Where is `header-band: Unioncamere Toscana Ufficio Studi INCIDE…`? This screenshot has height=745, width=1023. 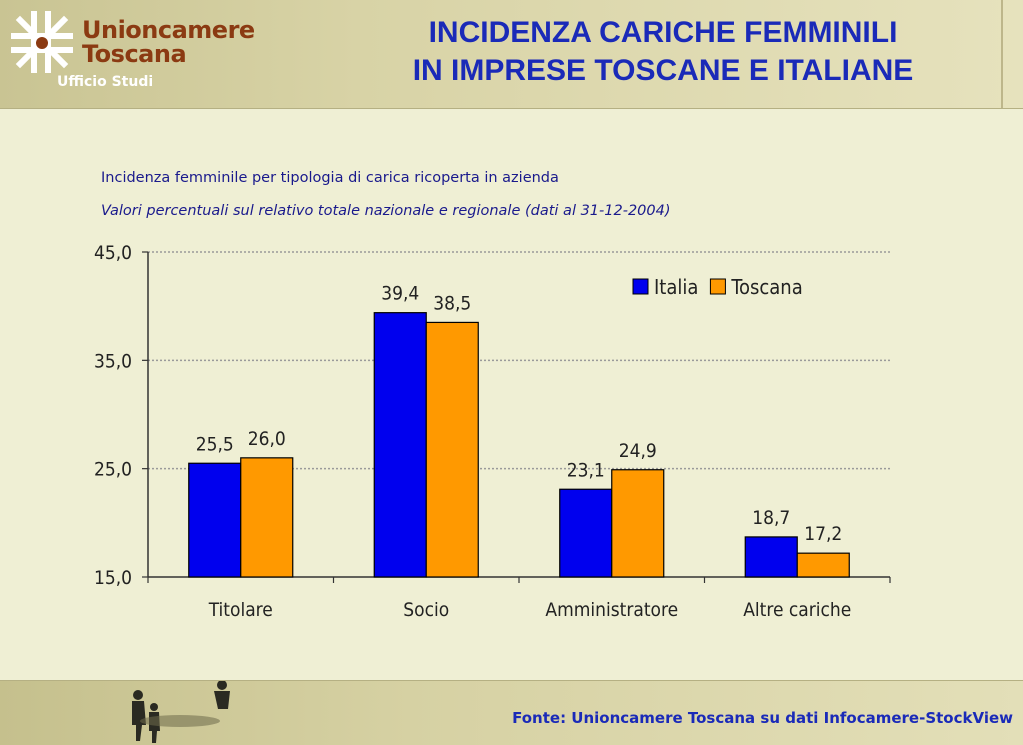 header-band: Unioncamere Toscana Ufficio Studi INCIDE… is located at coordinates (511, 54).